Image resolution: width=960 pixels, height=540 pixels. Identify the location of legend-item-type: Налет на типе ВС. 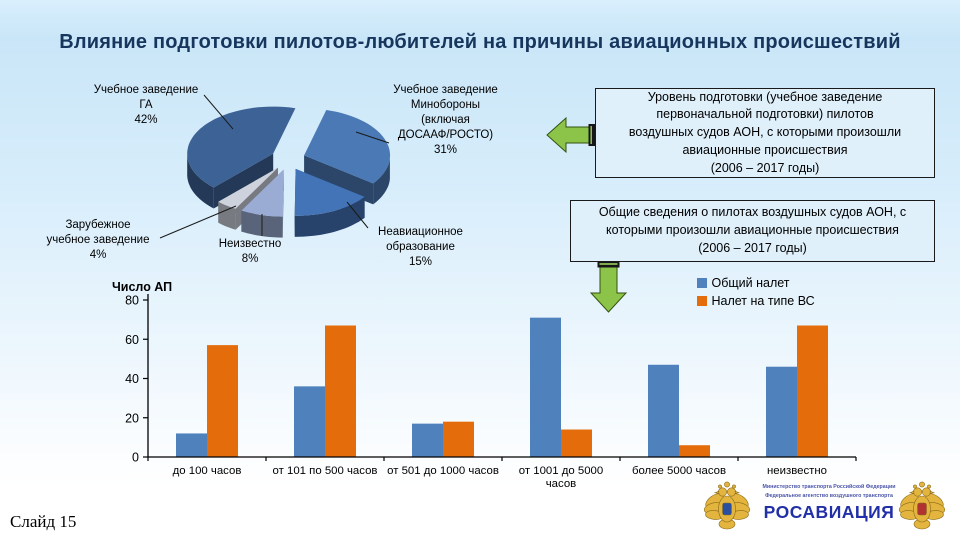
(756, 301).